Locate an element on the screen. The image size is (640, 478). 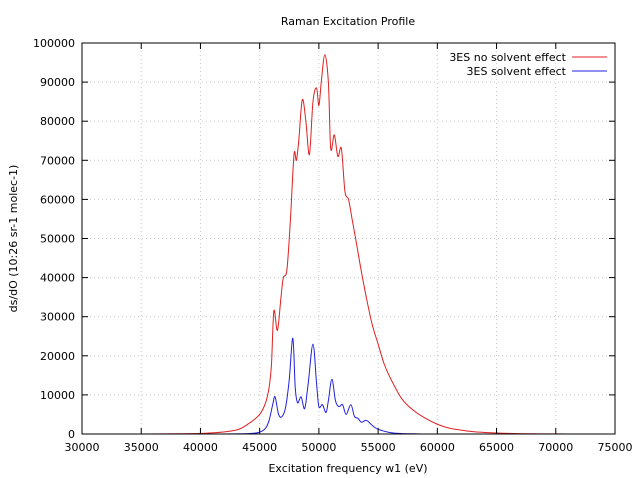
x-axis-label: Excitation frequency w1 (eV) is located at coordinates (347, 468).